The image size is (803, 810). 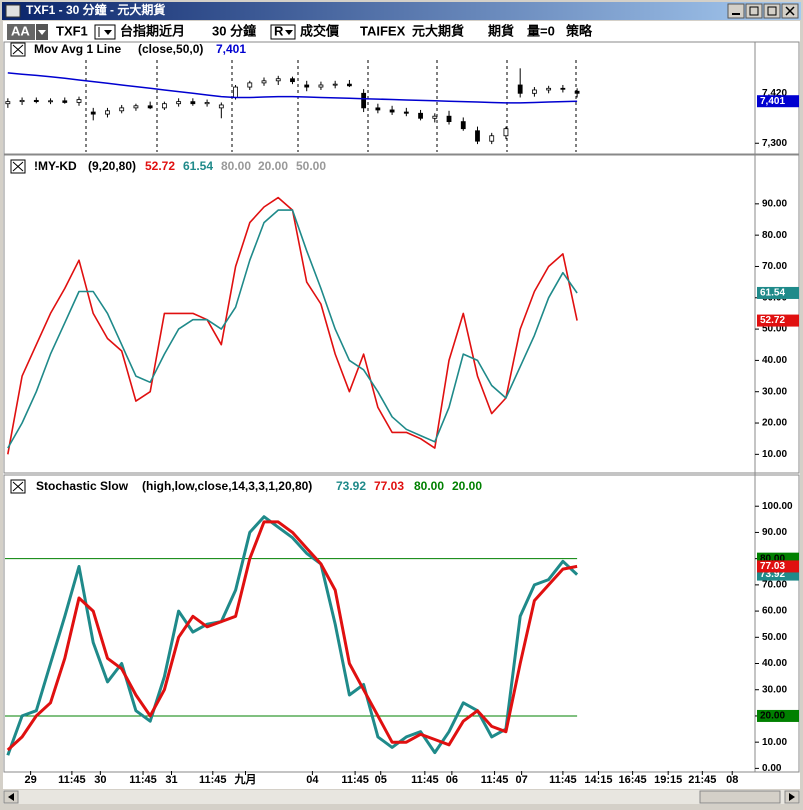 I want to click on aa-button, so click(x=21, y=32).